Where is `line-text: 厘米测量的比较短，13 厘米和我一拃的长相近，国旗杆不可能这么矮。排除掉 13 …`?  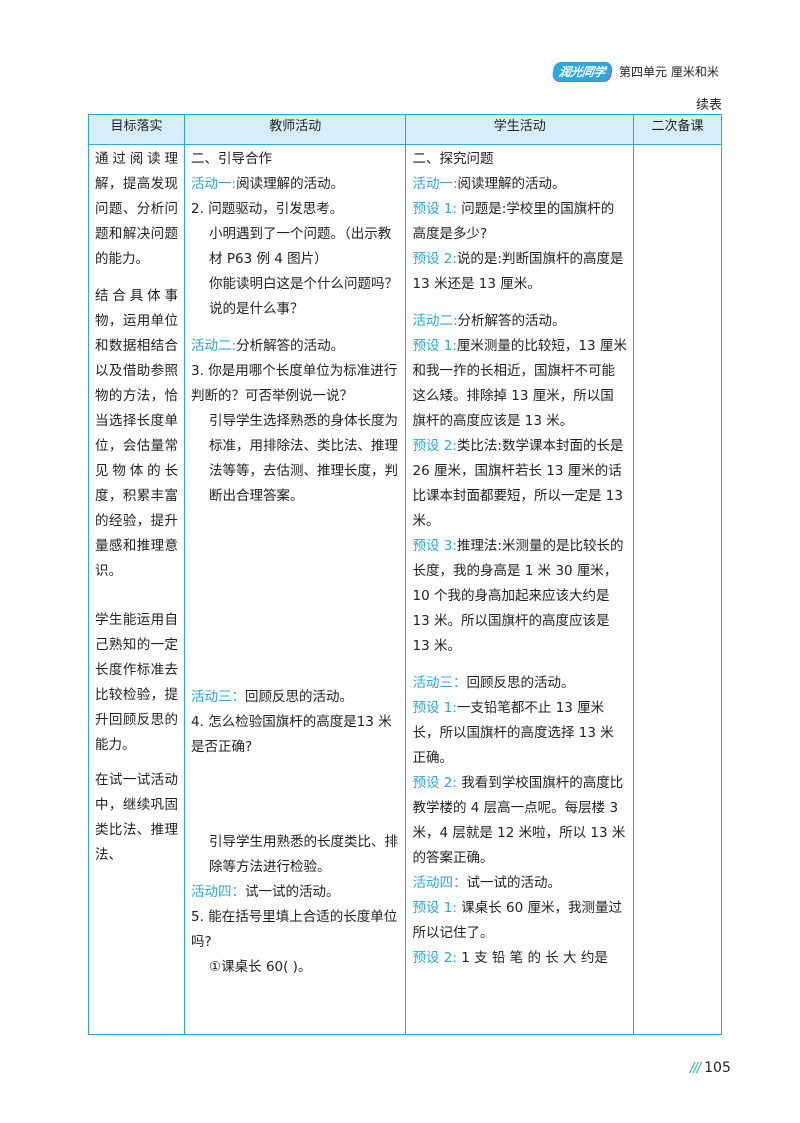
line-text: 厘米测量的比较短，13 厘米和我一拃的长相近，国旗杆不可能这么矮。排除掉 13 … is located at coordinates (519, 383).